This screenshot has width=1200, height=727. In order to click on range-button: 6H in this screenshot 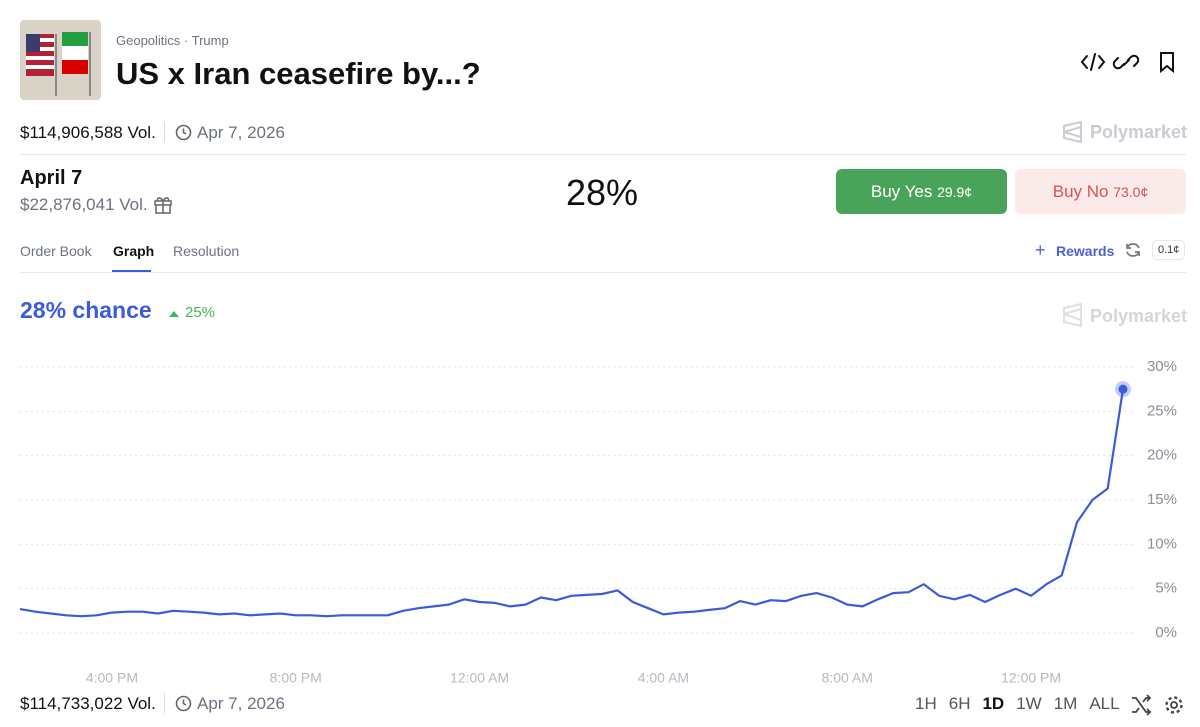, I will do `click(959, 703)`.